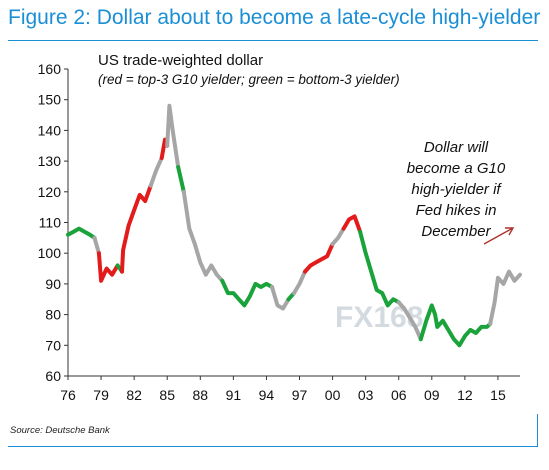 This screenshot has height=470, width=549. What do you see at coordinates (300, 395) in the screenshot?
I see `x-tick-label: 97` at bounding box center [300, 395].